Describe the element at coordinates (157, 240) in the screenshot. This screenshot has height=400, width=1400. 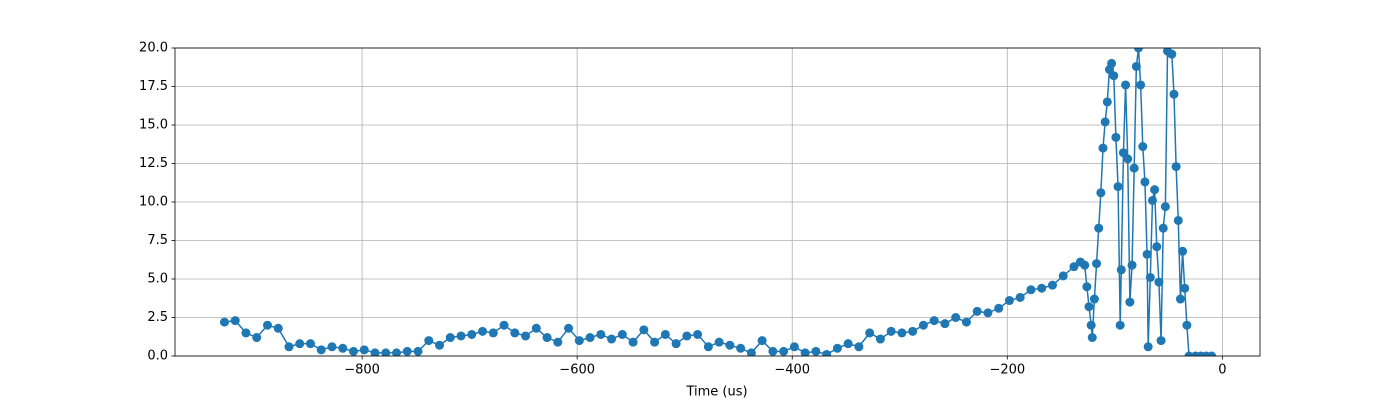
I see `y-tick-label: 7.5` at that location.